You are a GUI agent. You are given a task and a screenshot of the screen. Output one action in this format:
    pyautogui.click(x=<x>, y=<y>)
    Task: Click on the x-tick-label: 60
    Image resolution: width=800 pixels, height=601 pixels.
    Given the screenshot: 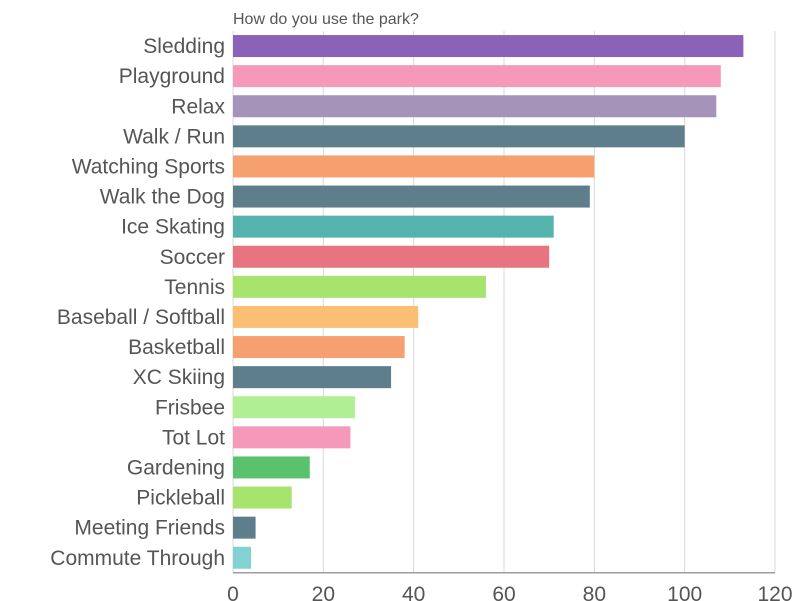 What is the action you would take?
    pyautogui.click(x=503, y=592)
    